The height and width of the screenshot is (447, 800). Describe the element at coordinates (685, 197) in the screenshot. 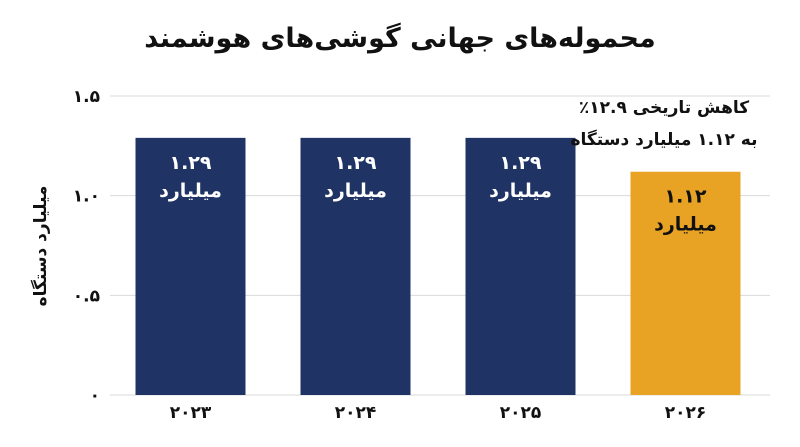

I see `bar-value-label: ۱.۱۲` at that location.